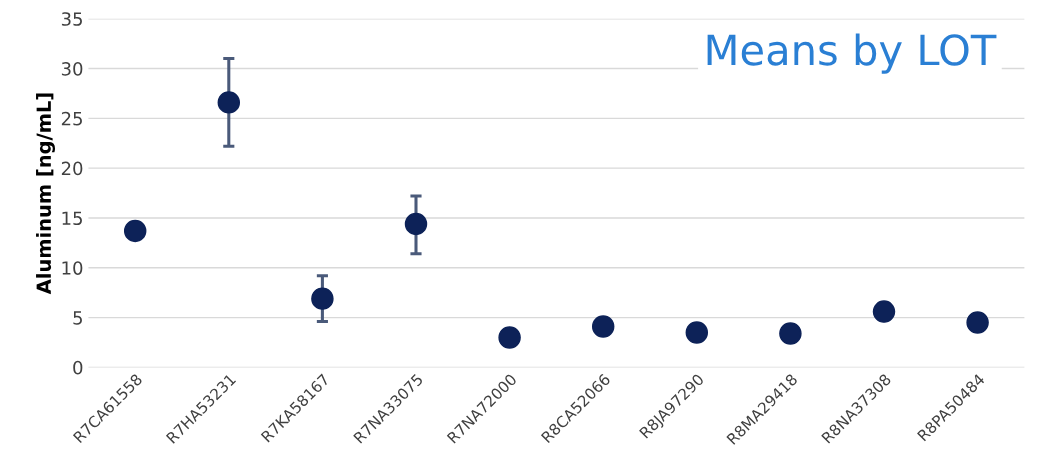 This screenshot has height=468, width=1040. Describe the element at coordinates (46, 194) in the screenshot. I see `y-axis-title: Aluminum [ng/mL]` at that location.